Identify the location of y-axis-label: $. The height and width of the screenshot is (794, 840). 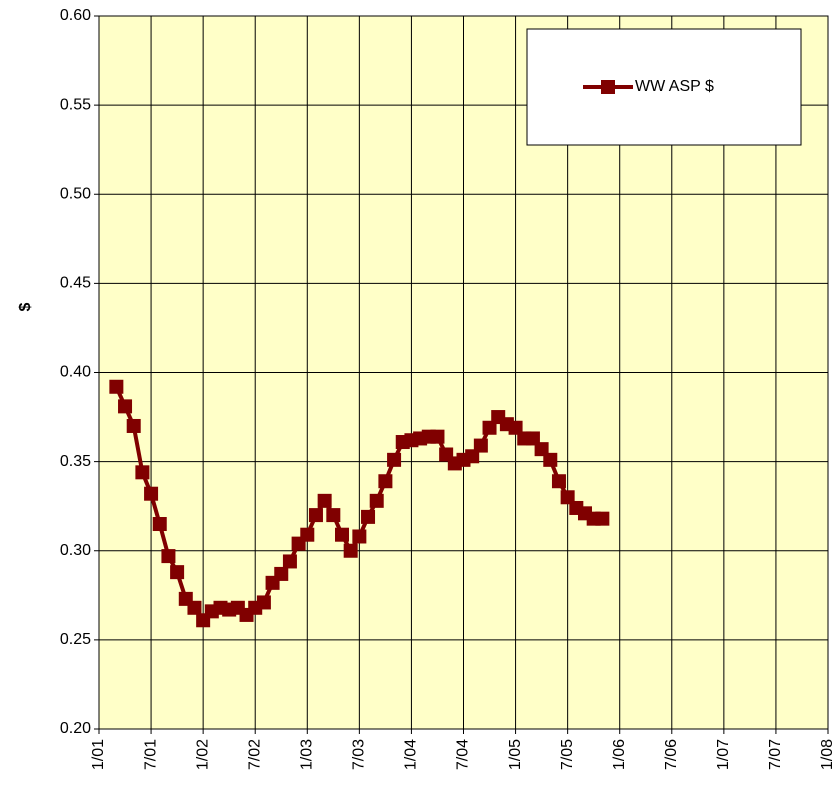
(25, 306).